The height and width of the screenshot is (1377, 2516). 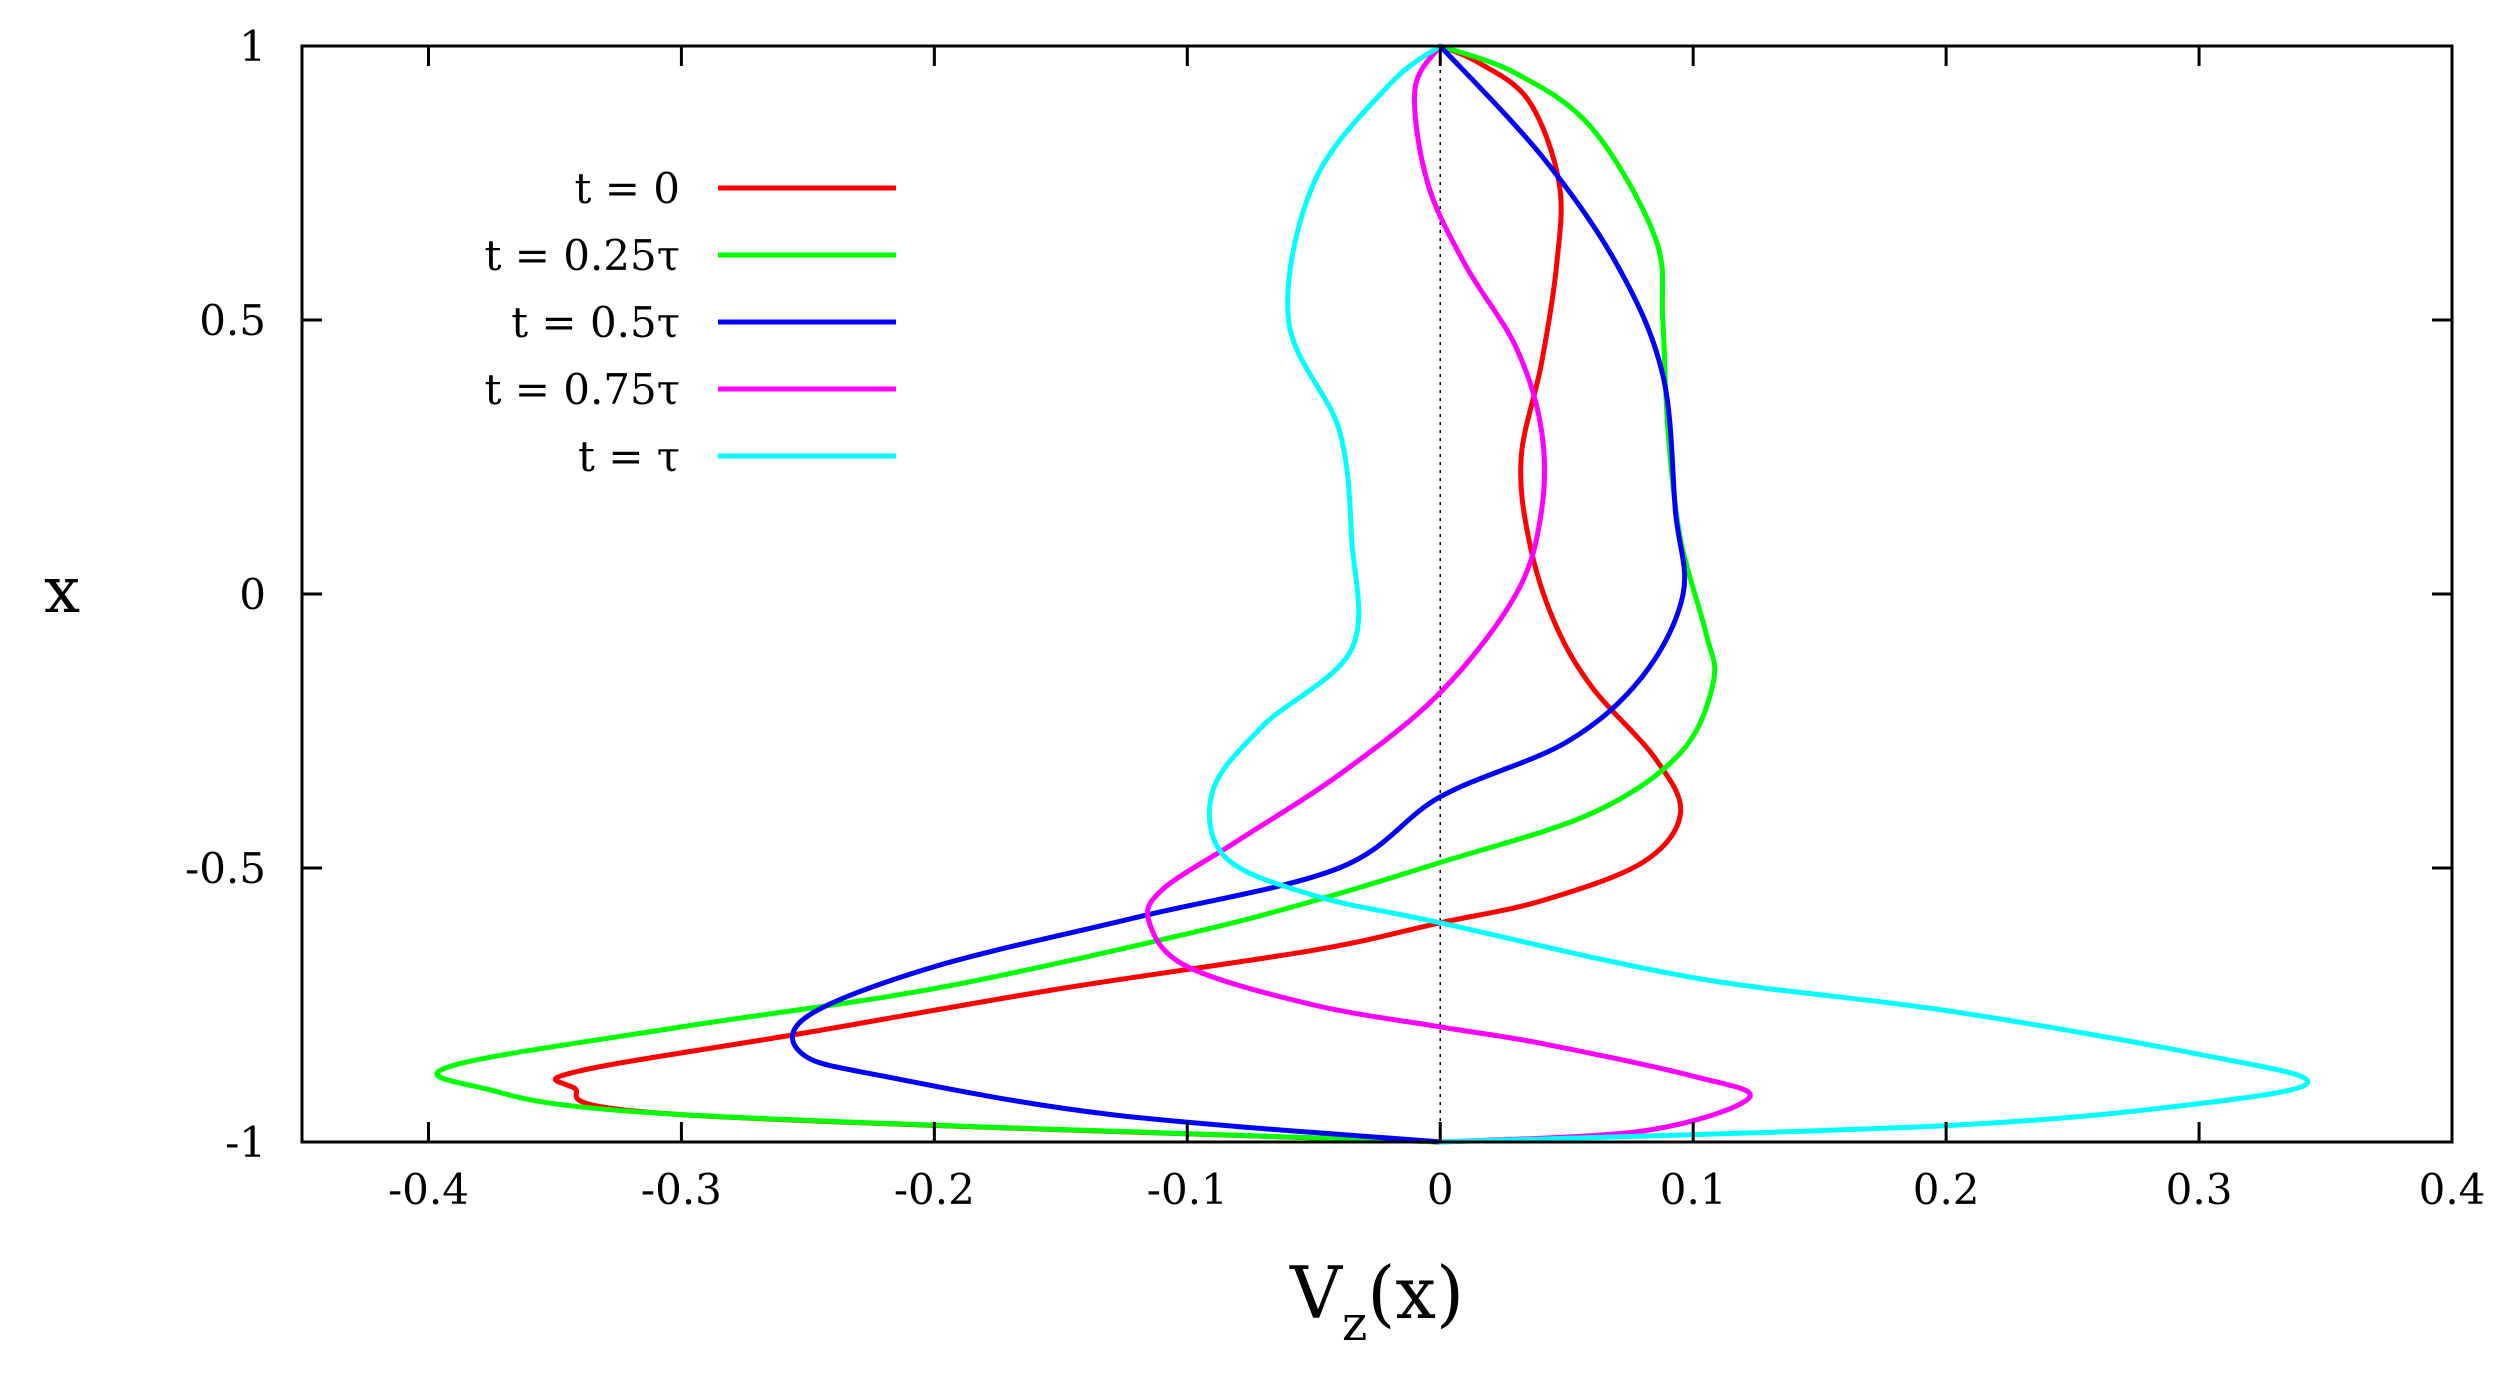 I want to click on legend-label-3: t = 0.75τ, so click(x=582, y=389).